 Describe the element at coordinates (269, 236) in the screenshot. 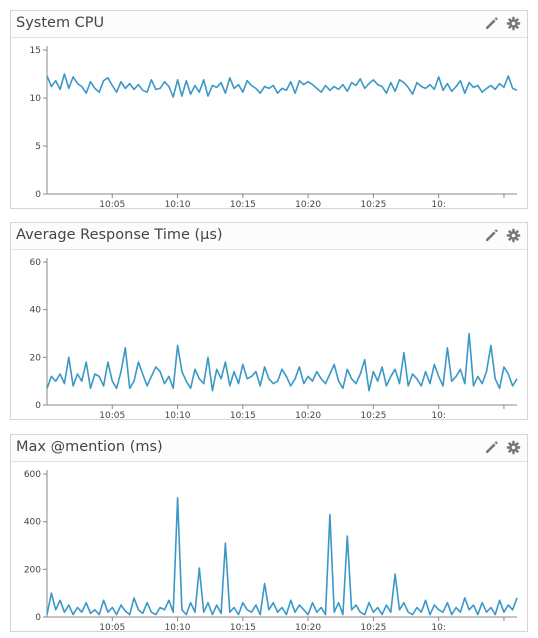

I see `panel-header: Average Response Time (µs)` at that location.